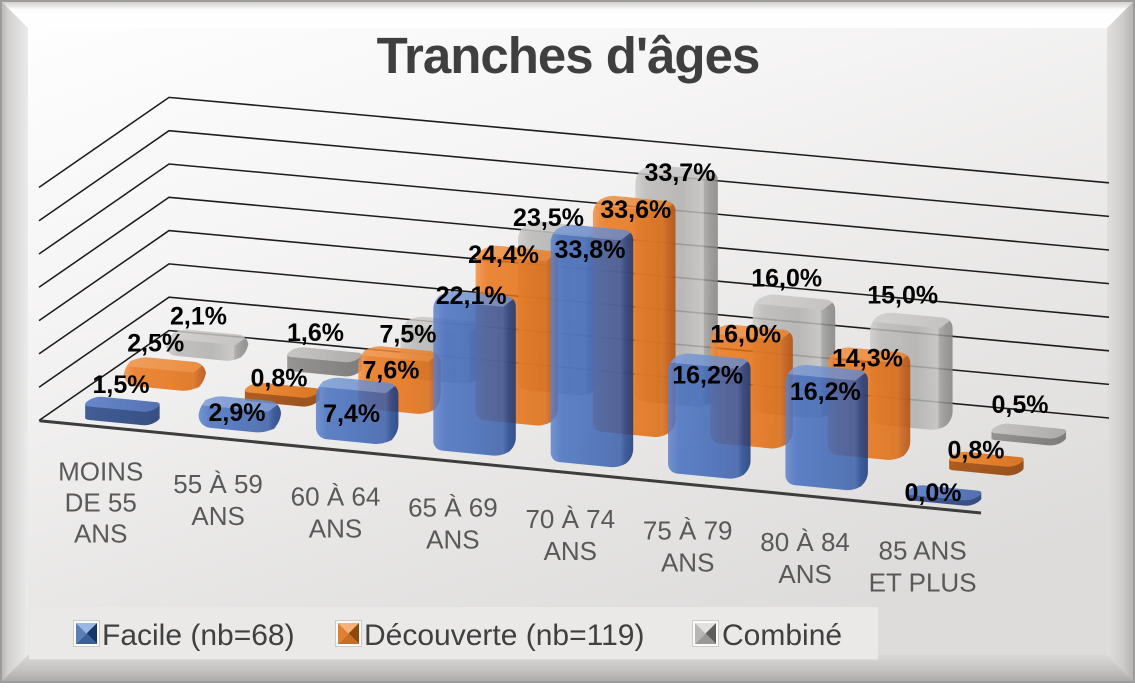  Describe the element at coordinates (635, 210) in the screenshot. I see `svg-text: 33,6%` at that location.